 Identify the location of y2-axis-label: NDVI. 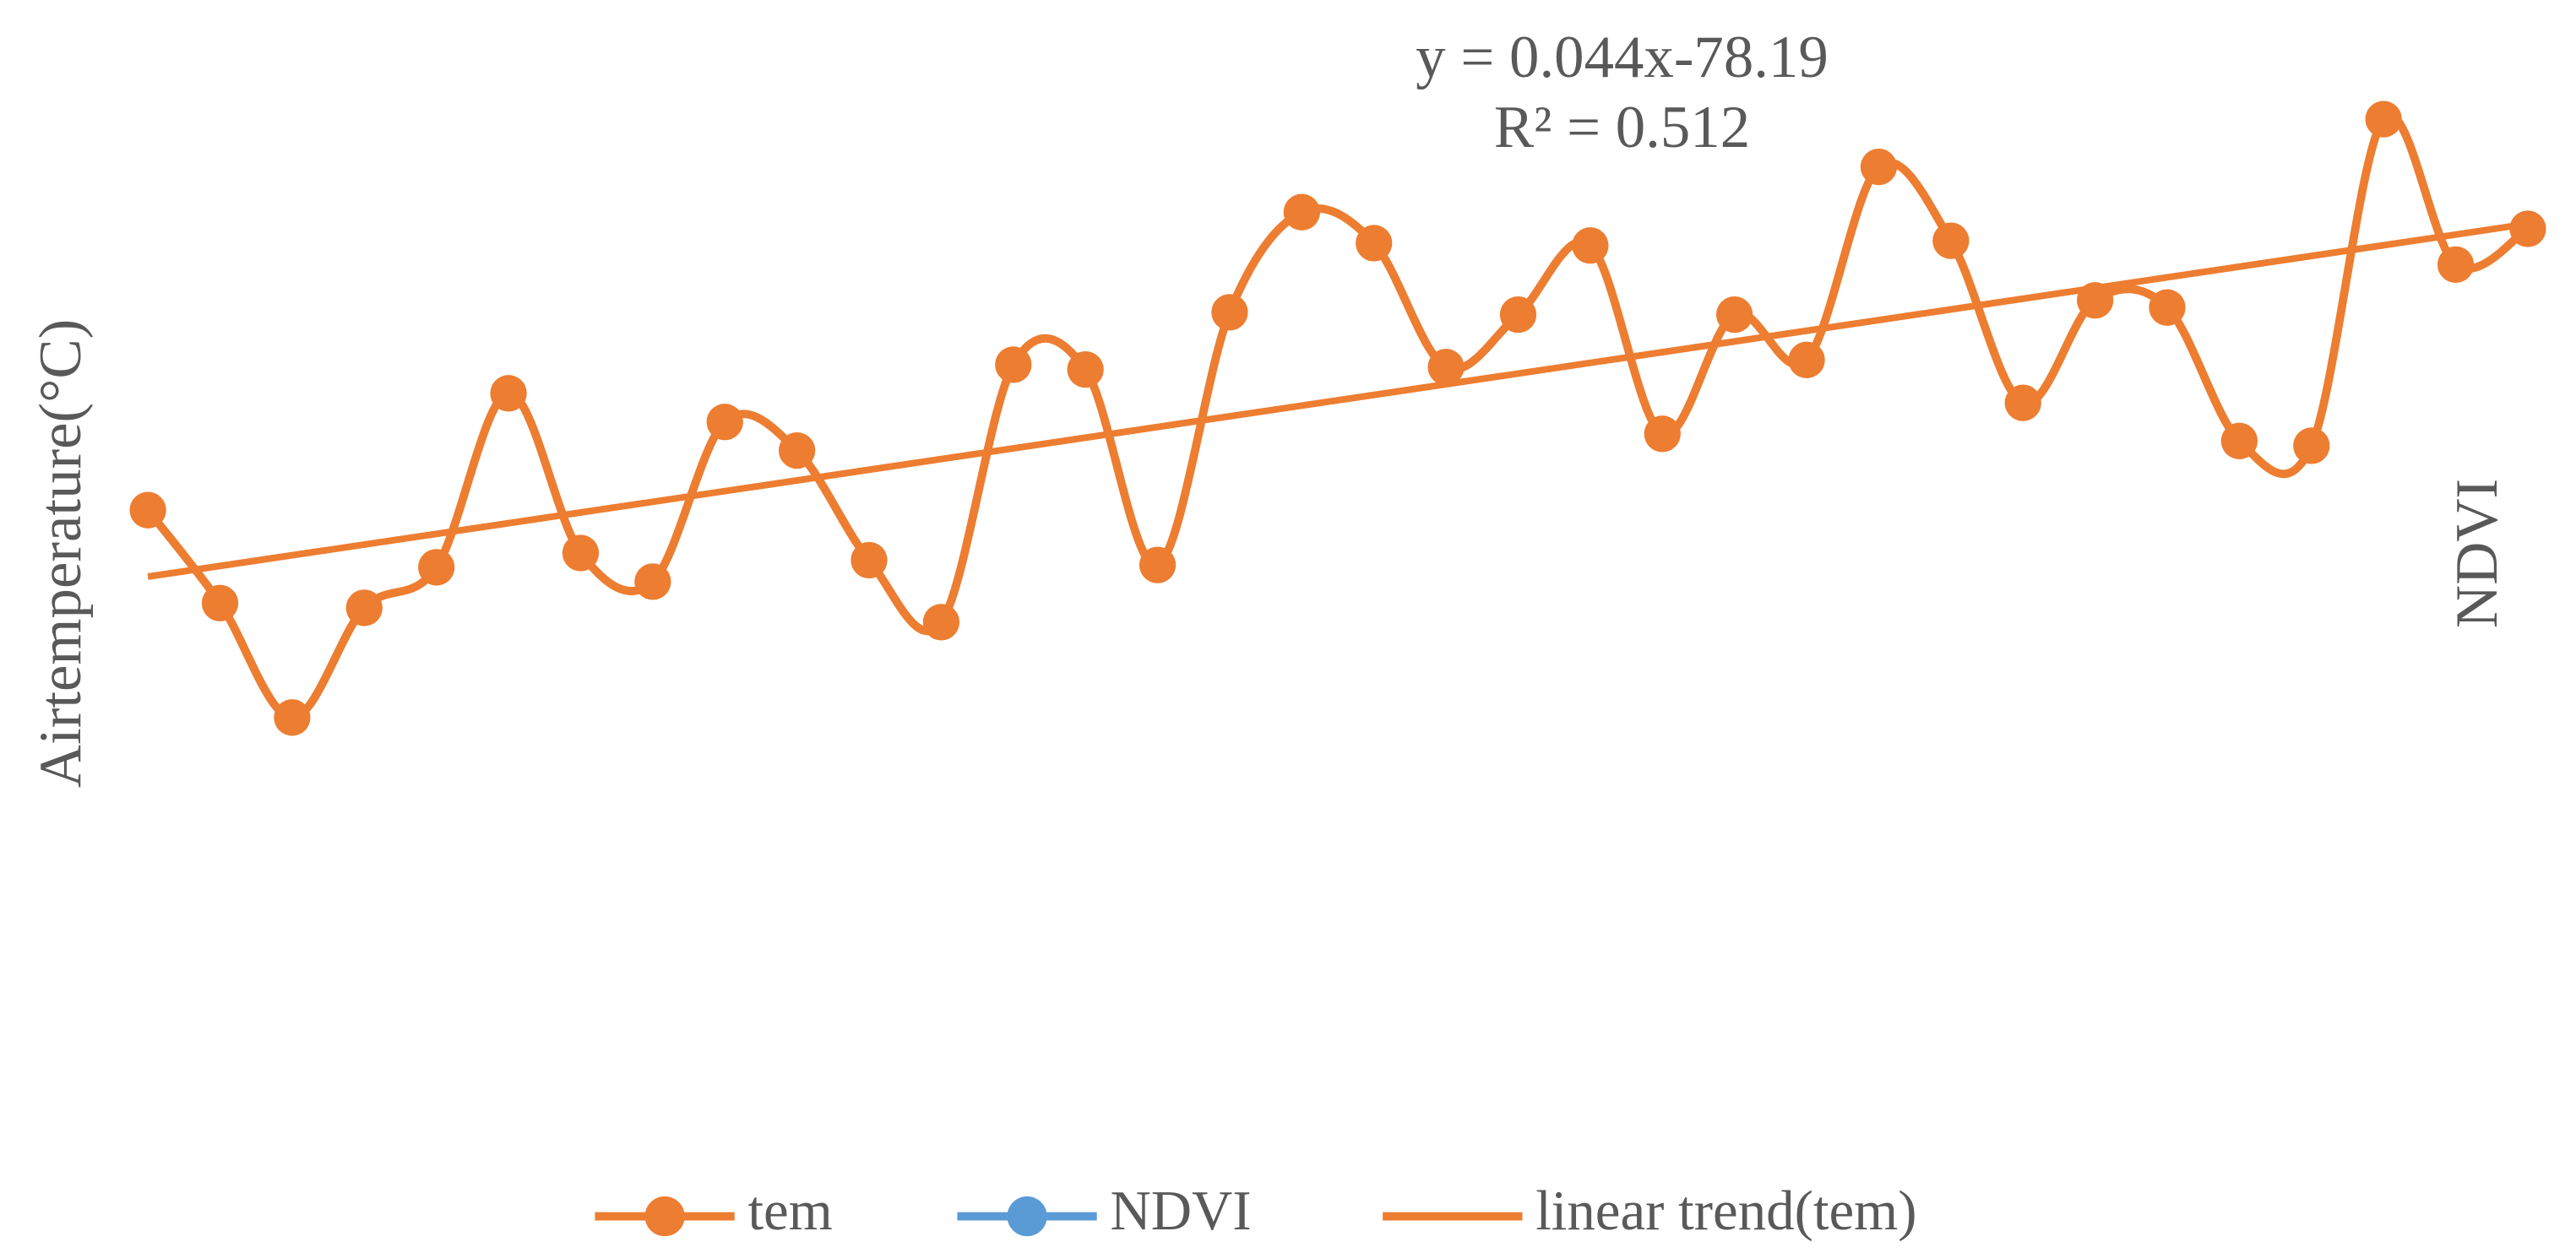
(2477, 553).